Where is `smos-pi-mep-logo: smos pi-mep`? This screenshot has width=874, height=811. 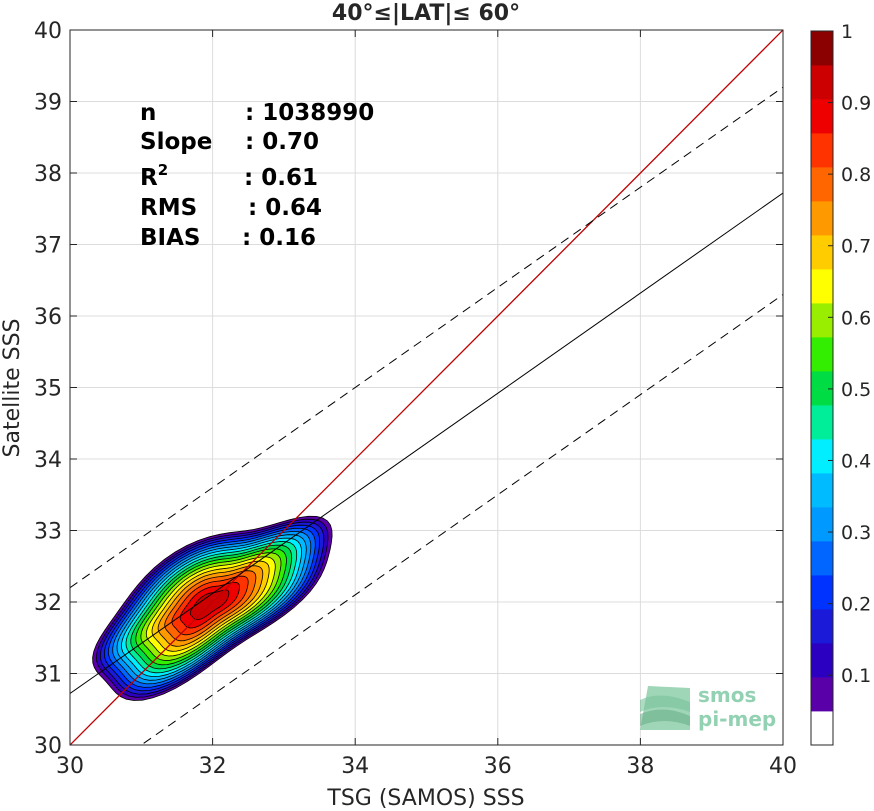 smos-pi-mep-logo: smos pi-mep is located at coordinates (708, 707).